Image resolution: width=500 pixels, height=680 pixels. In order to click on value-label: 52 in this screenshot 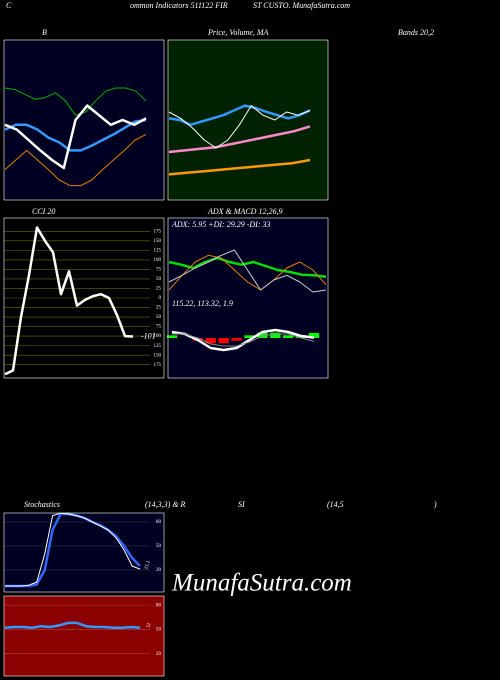, I will do `click(149, 625)`.